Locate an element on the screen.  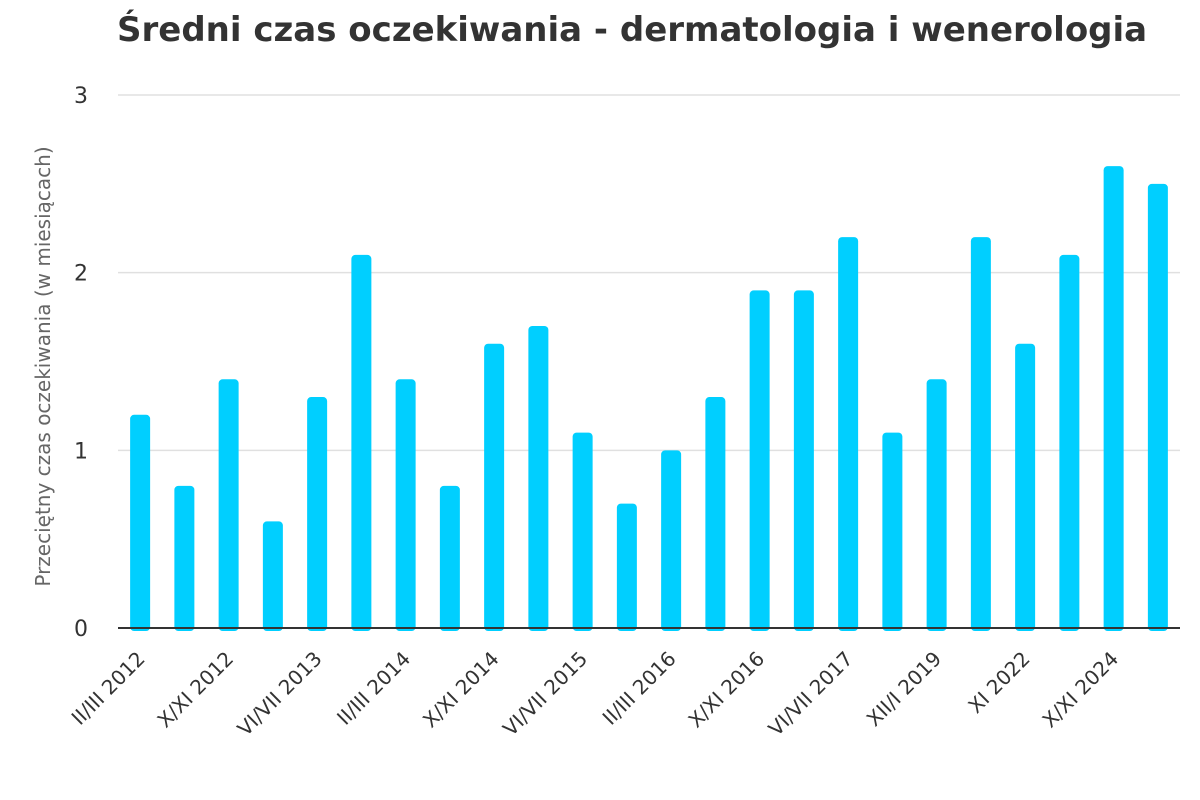
x-tick-label: VI/VII 2013 is located at coordinates (280, 694).